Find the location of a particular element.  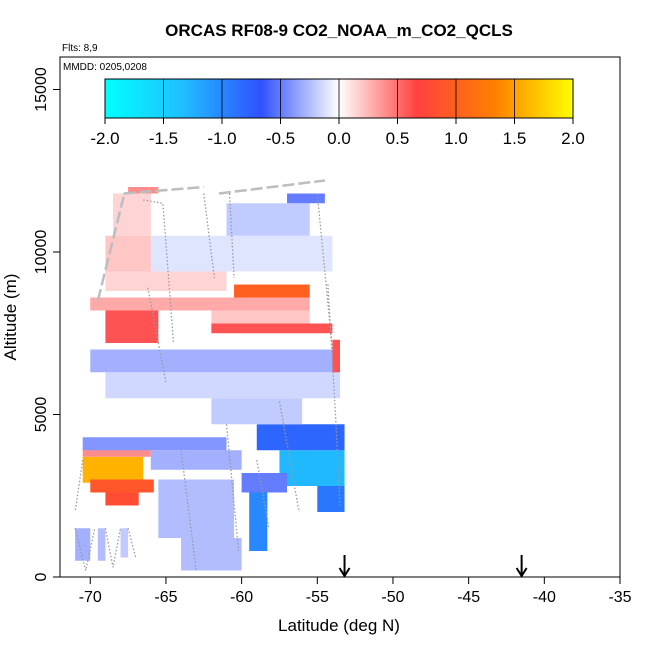

colorbar-tick-label: 0.0 is located at coordinates (339, 138).